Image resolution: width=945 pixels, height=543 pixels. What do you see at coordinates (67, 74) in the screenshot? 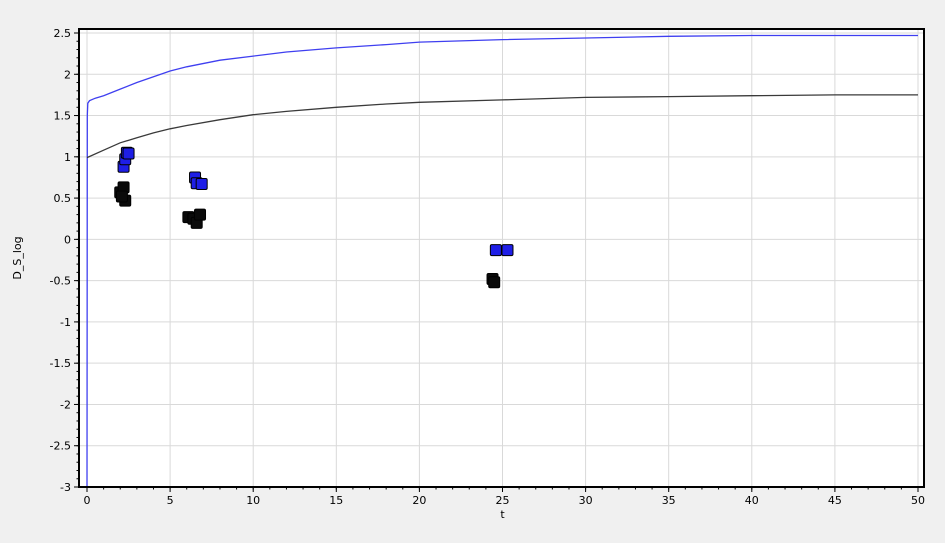
I see `y-tick-label: 2` at bounding box center [67, 74].